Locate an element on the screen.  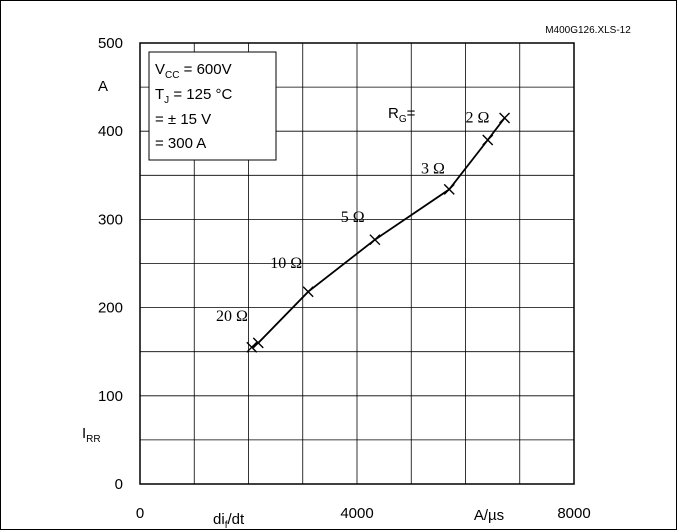
tj-sub: J is located at coordinates (166, 100).